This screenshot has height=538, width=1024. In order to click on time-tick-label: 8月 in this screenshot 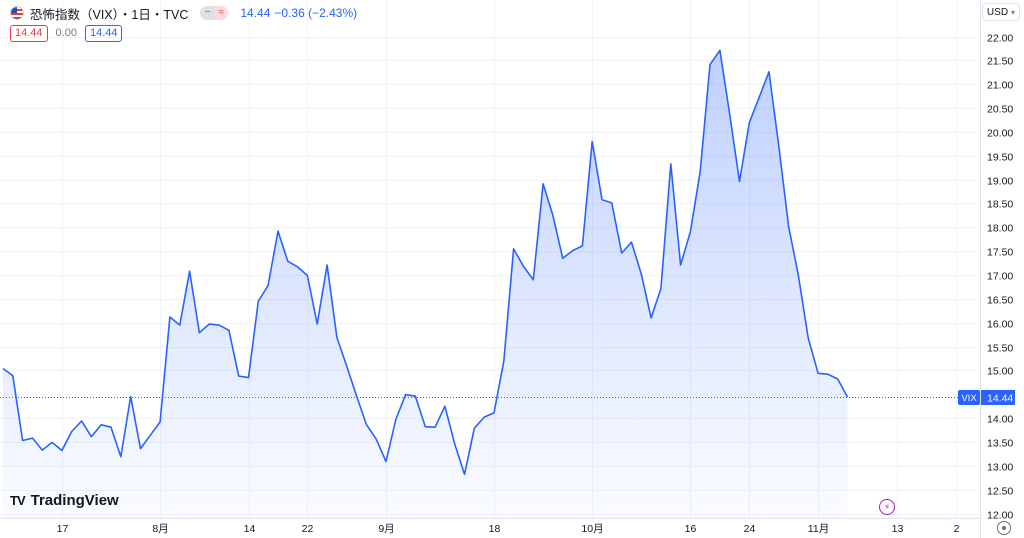, I will do `click(160, 529)`.